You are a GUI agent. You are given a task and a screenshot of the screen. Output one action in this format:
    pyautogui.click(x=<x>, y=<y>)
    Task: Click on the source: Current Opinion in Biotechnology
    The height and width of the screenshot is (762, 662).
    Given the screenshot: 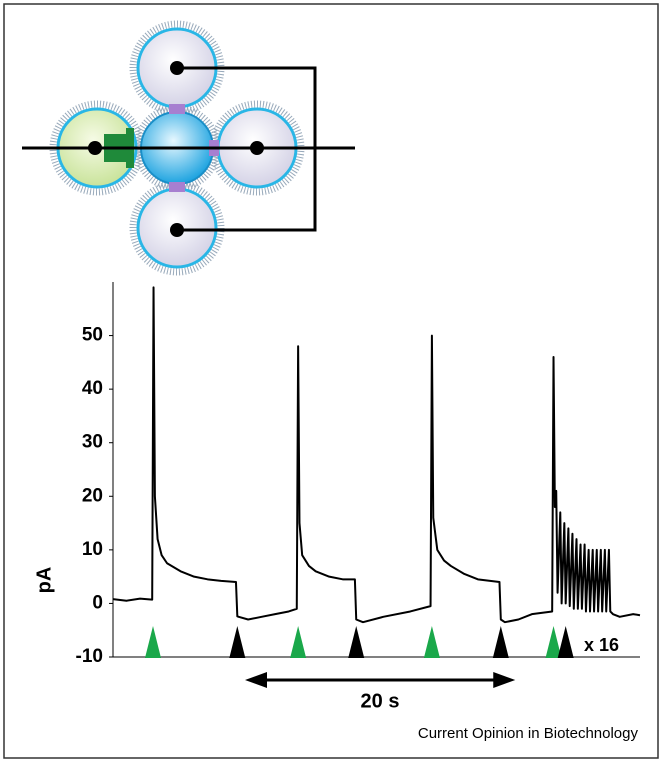 What is the action you would take?
    pyautogui.click(x=528, y=733)
    